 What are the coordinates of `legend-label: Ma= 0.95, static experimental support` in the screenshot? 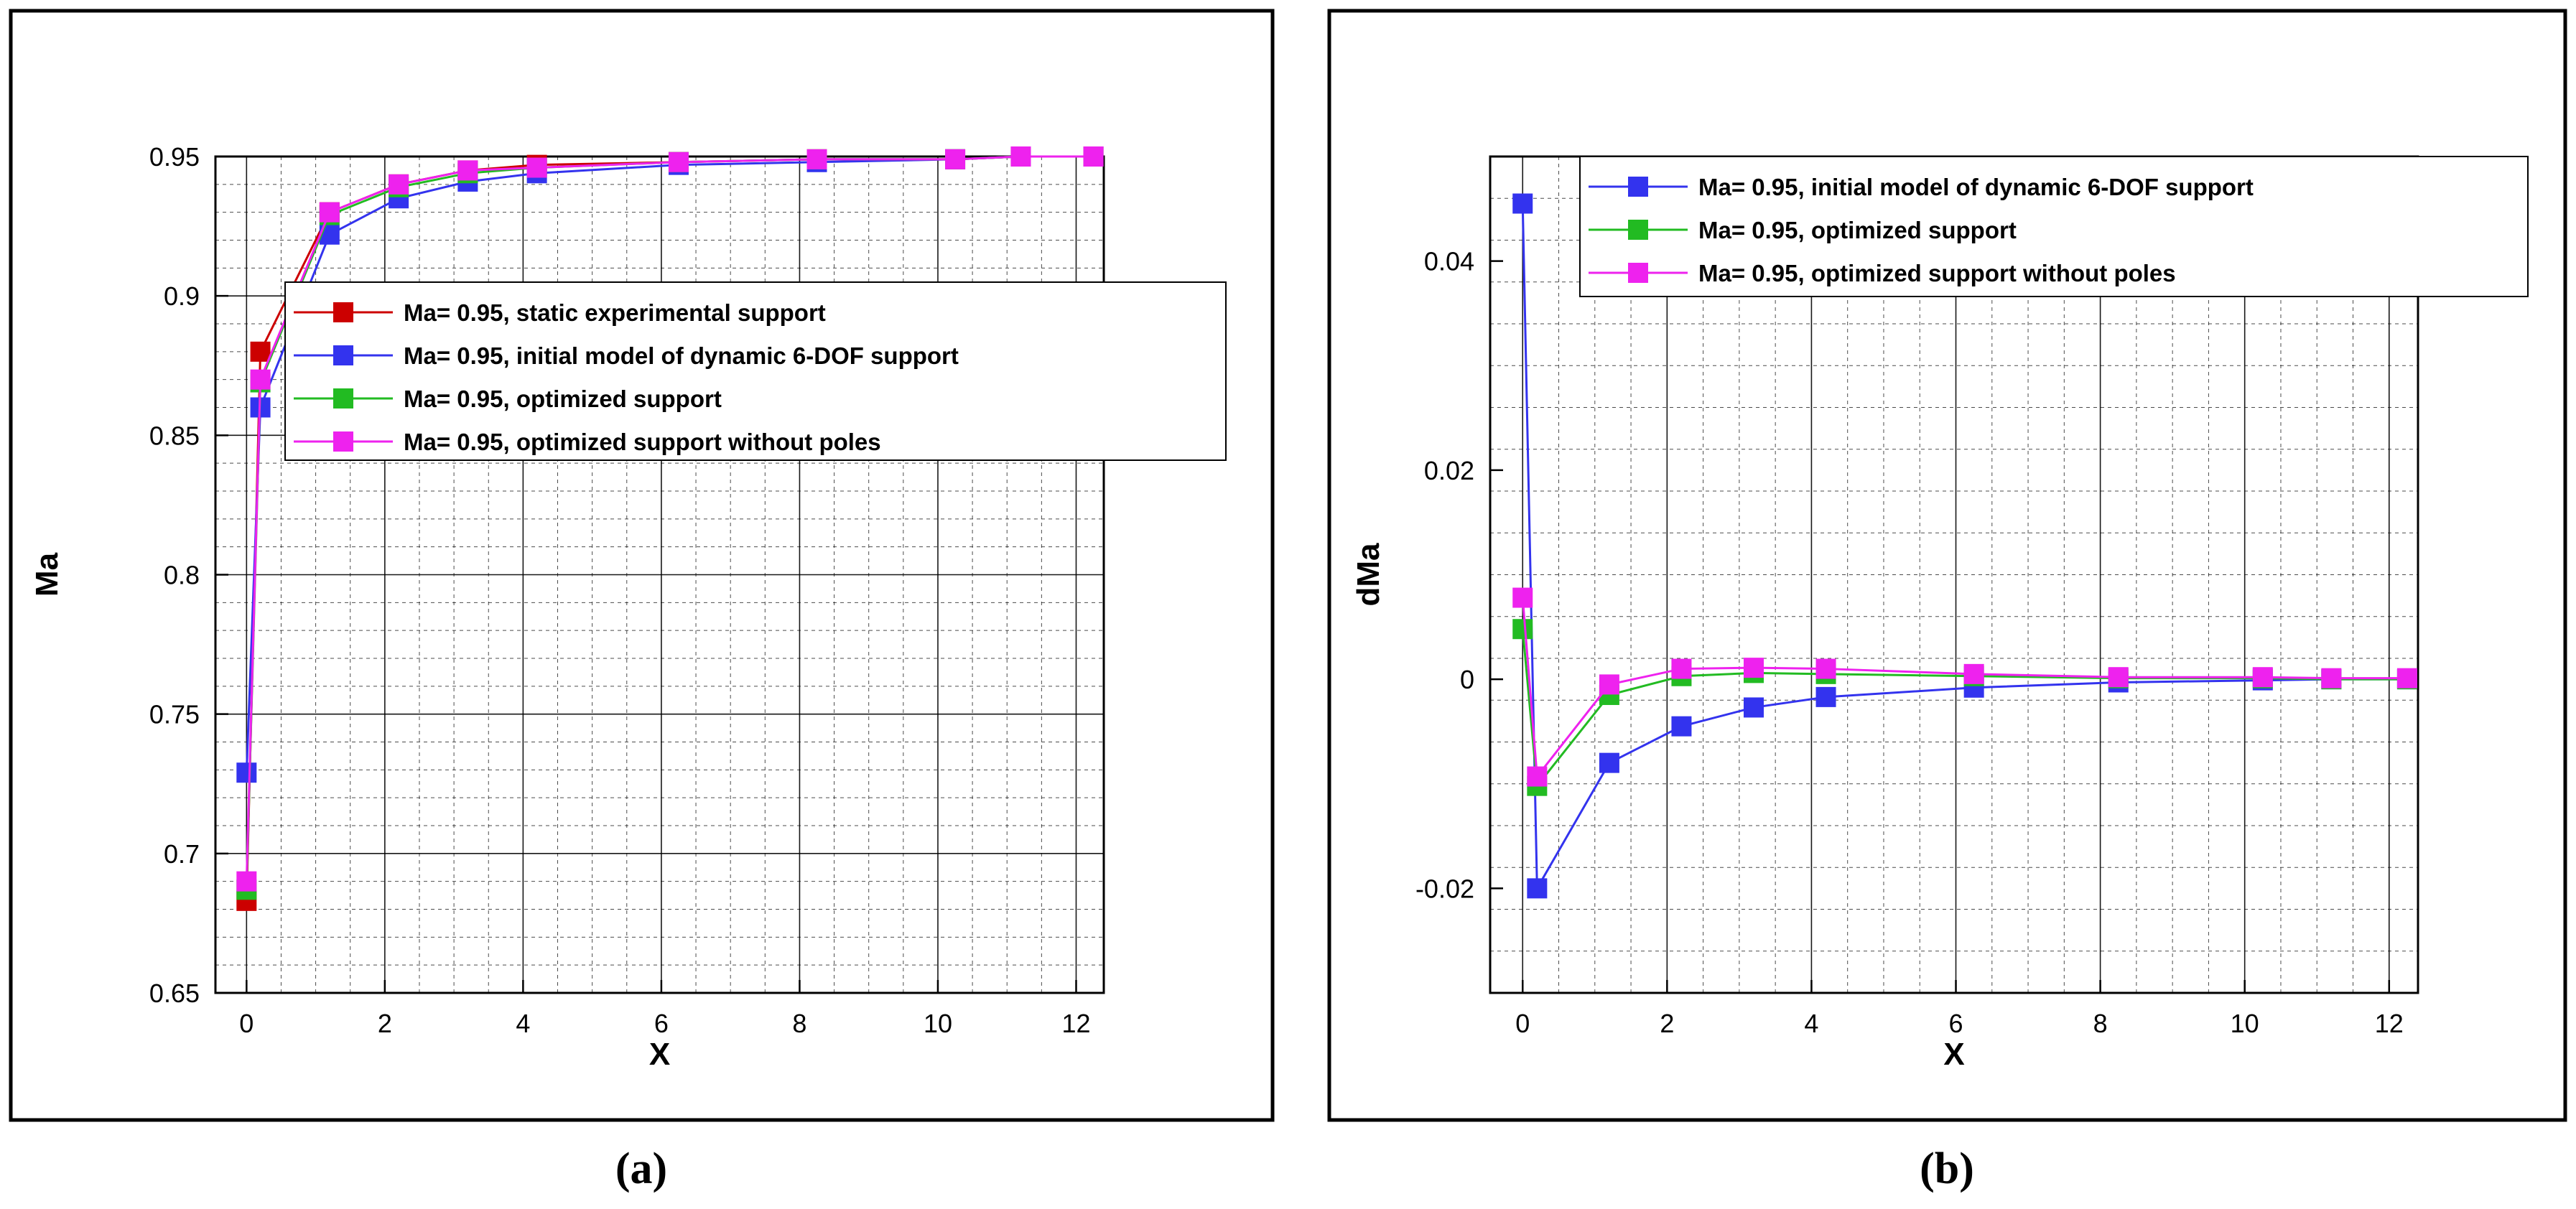 It's located at (615, 312).